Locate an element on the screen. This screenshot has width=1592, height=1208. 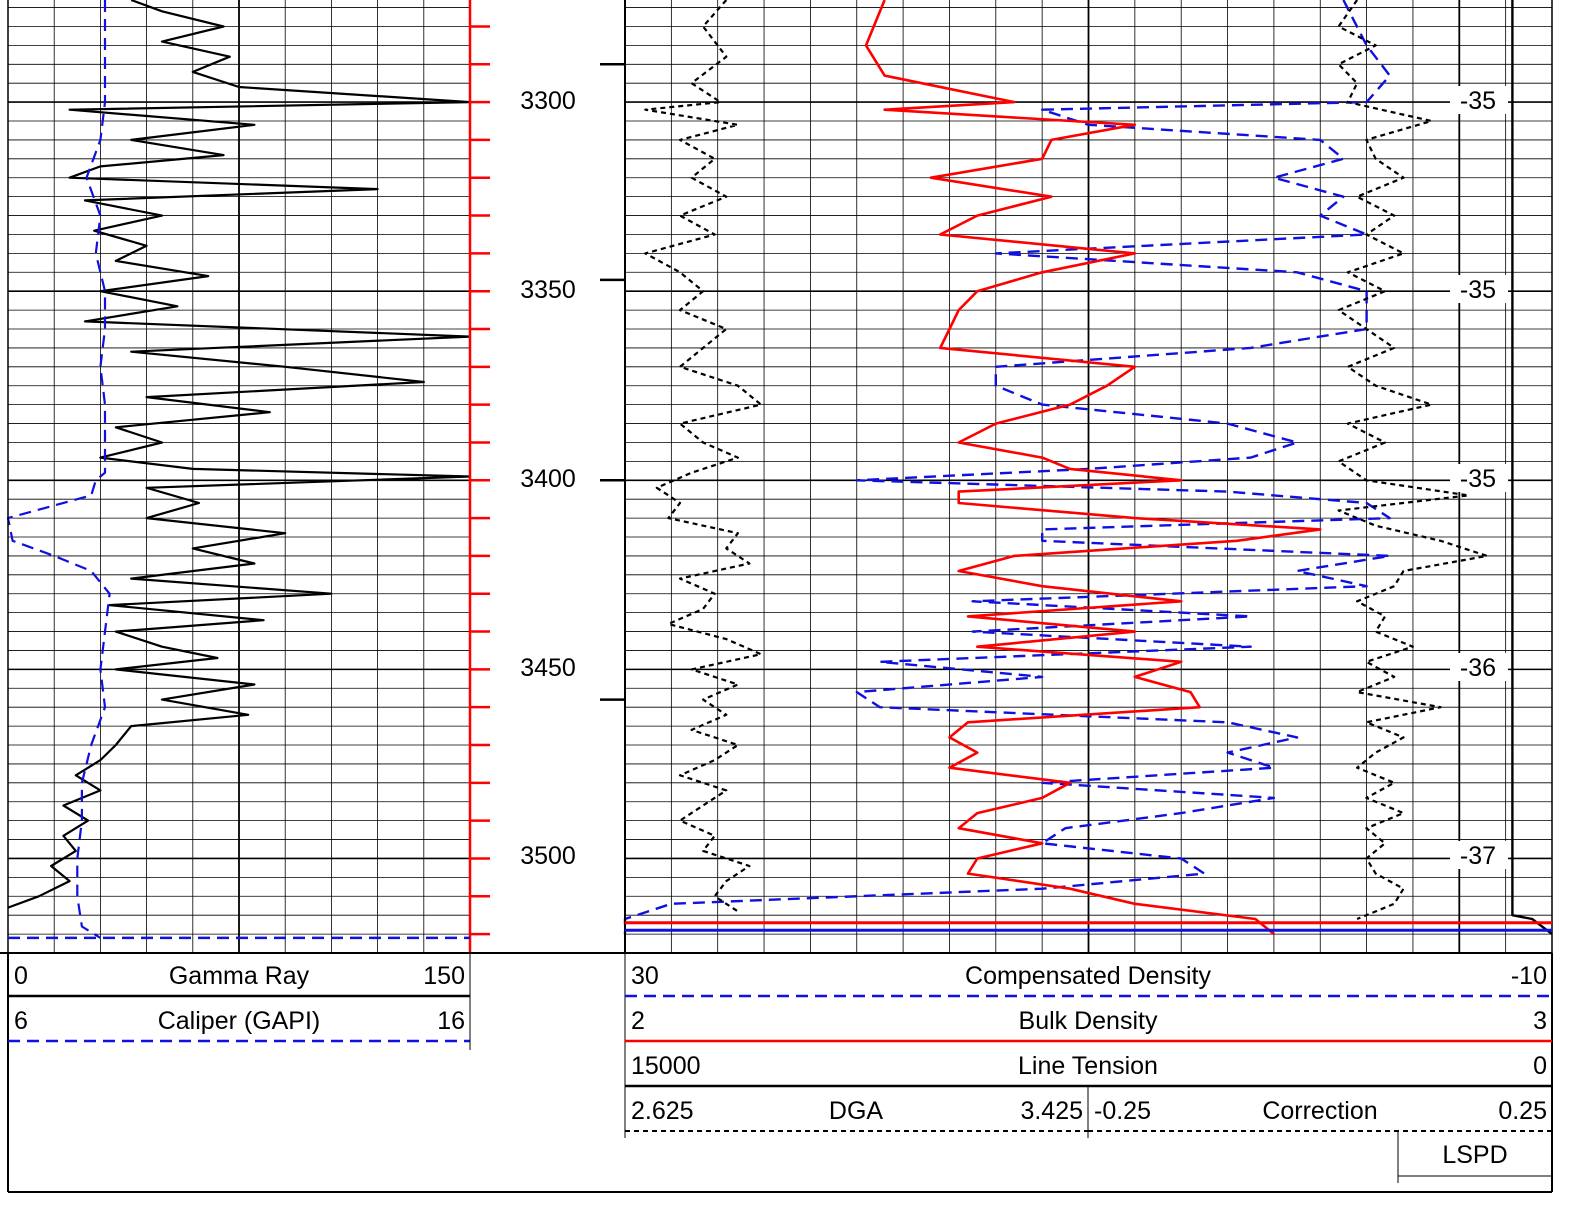
dga-header: 2.625 DGA 3.425 is located at coordinates (856, 1114).